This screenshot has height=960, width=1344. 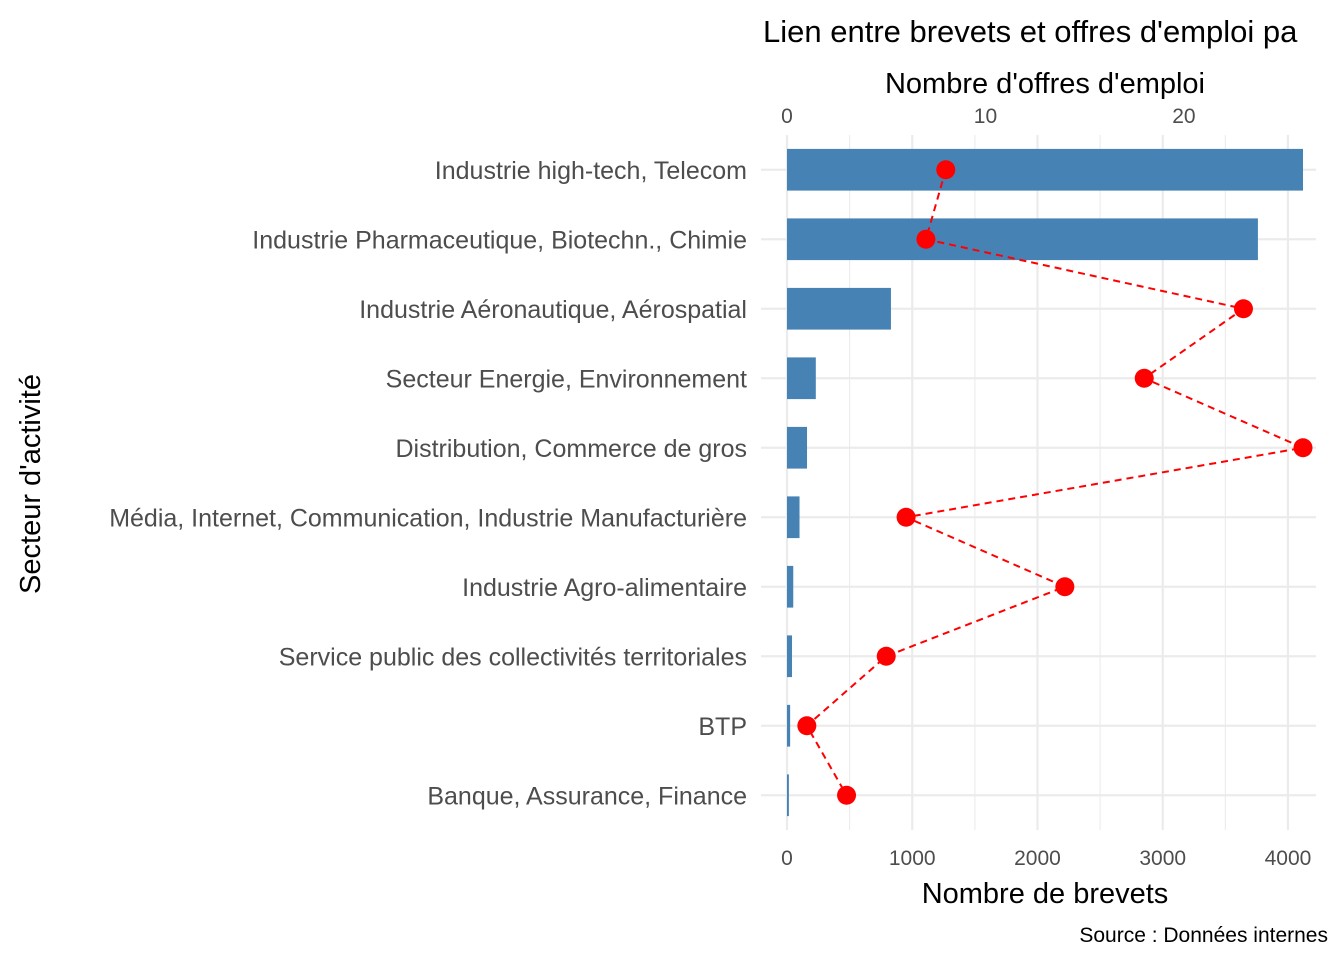 What do you see at coordinates (1288, 858) in the screenshot?
I see `x-tick-label: 4000` at bounding box center [1288, 858].